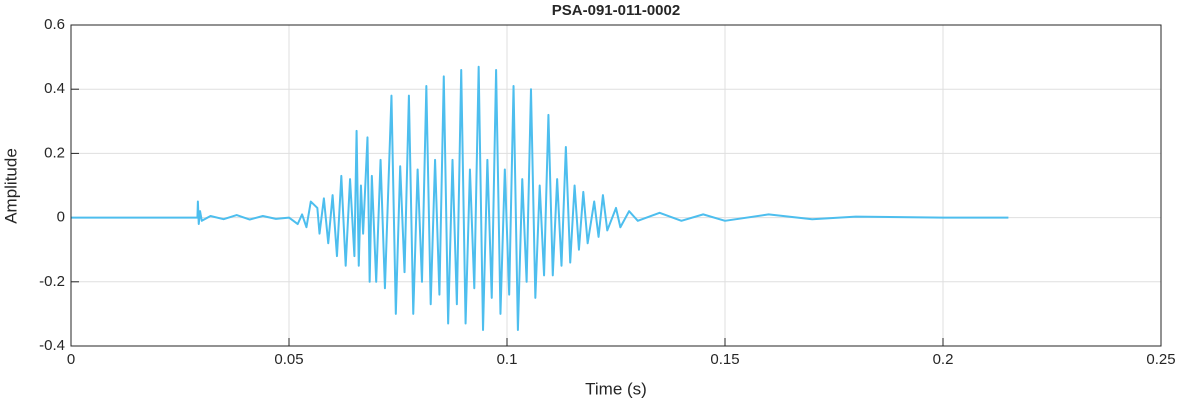 The image size is (1182, 409). Describe the element at coordinates (10, 186) in the screenshot. I see `y-axis-label: Amplitude` at that location.